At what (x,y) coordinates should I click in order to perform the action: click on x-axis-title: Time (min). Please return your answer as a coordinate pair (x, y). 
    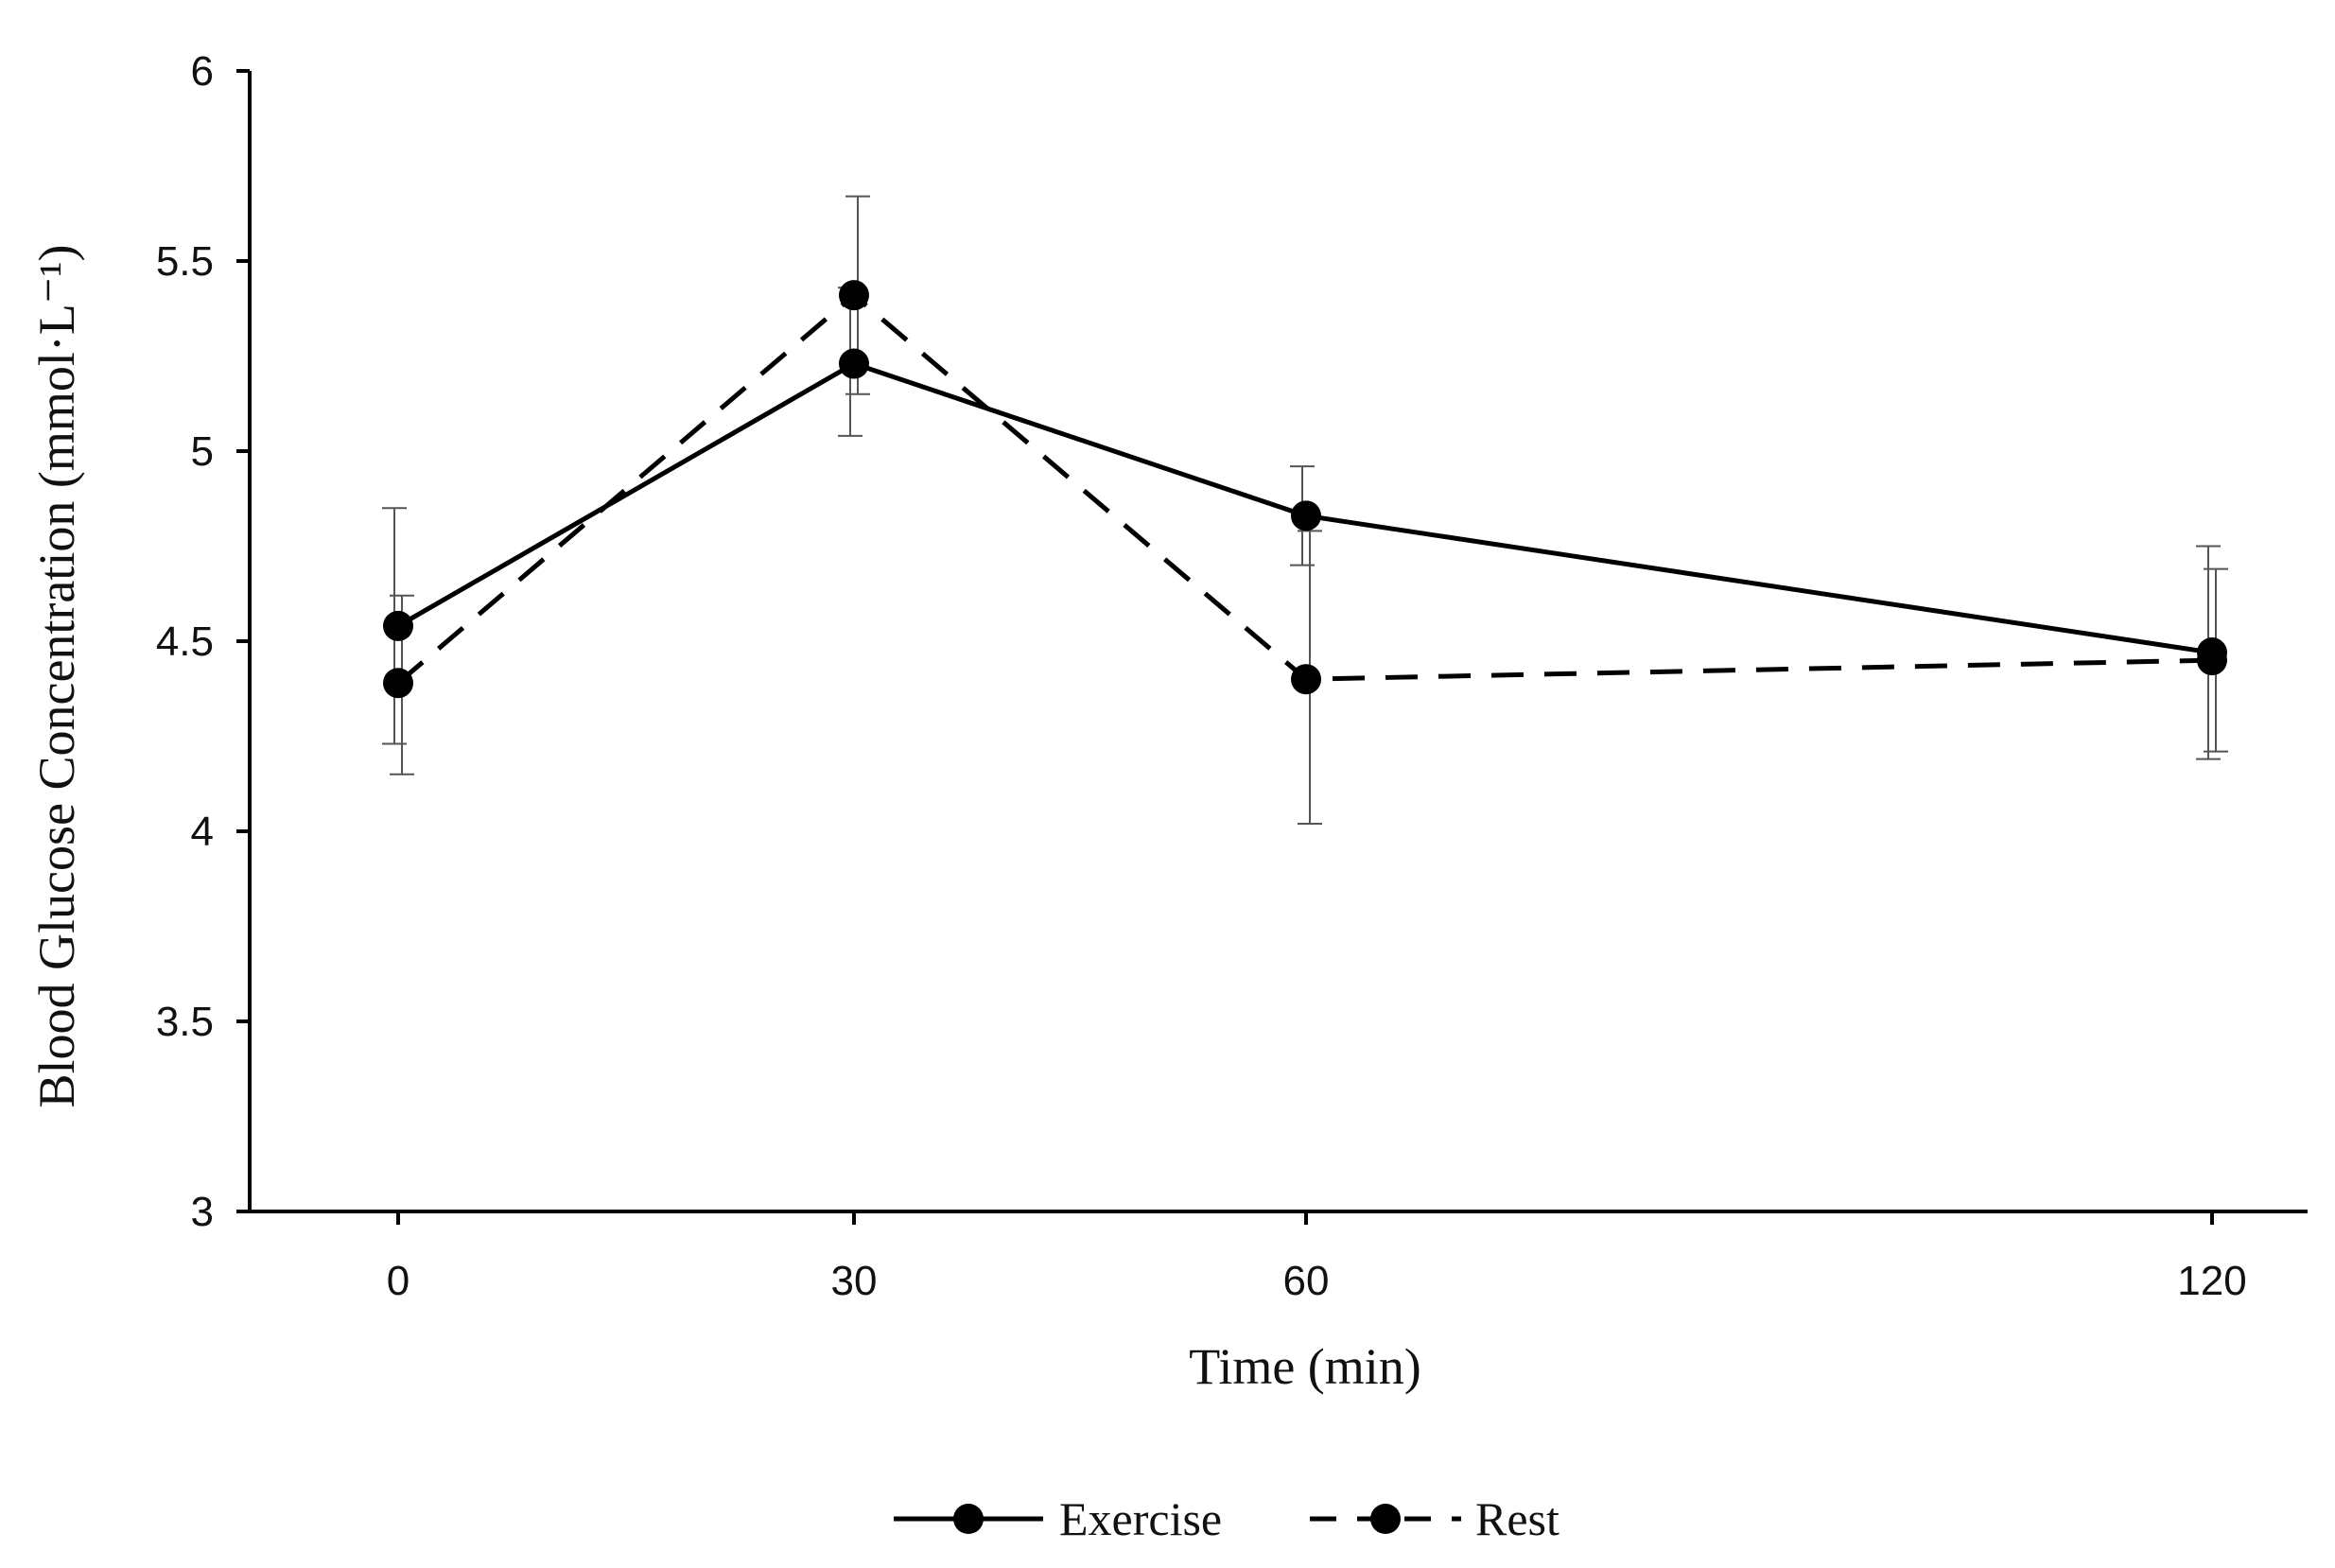
    Looking at the image, I should click on (1305, 1366).